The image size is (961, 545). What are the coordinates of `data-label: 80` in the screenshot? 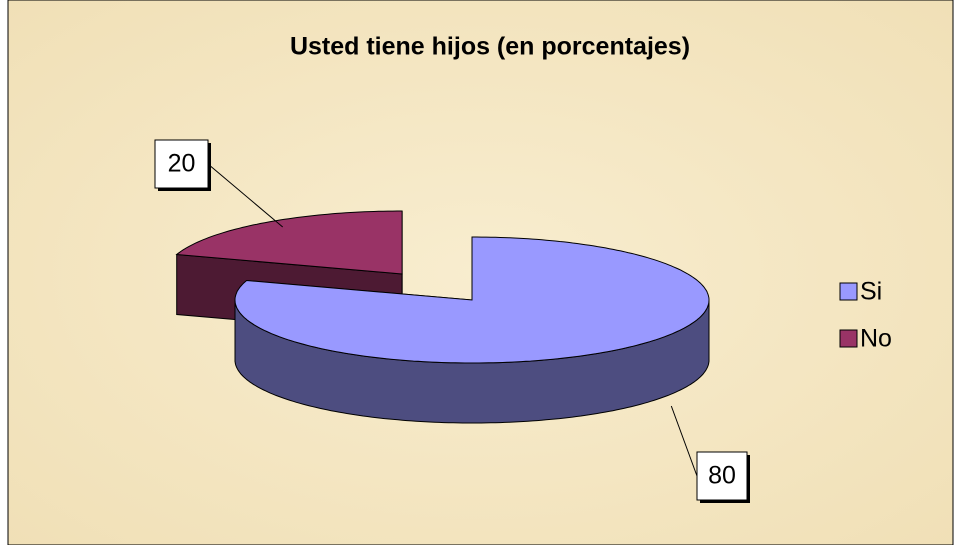 It's located at (722, 476).